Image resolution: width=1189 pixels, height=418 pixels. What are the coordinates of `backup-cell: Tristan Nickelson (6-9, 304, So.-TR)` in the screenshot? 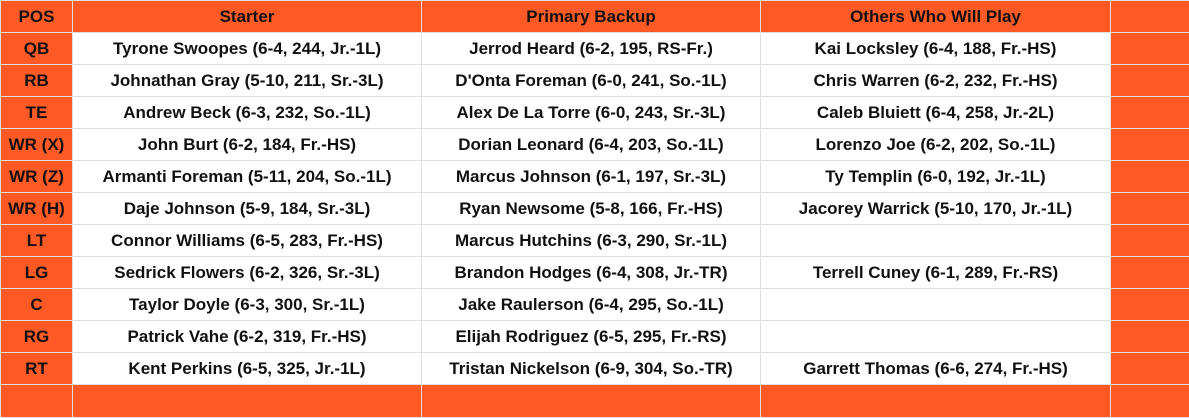 It's located at (591, 369).